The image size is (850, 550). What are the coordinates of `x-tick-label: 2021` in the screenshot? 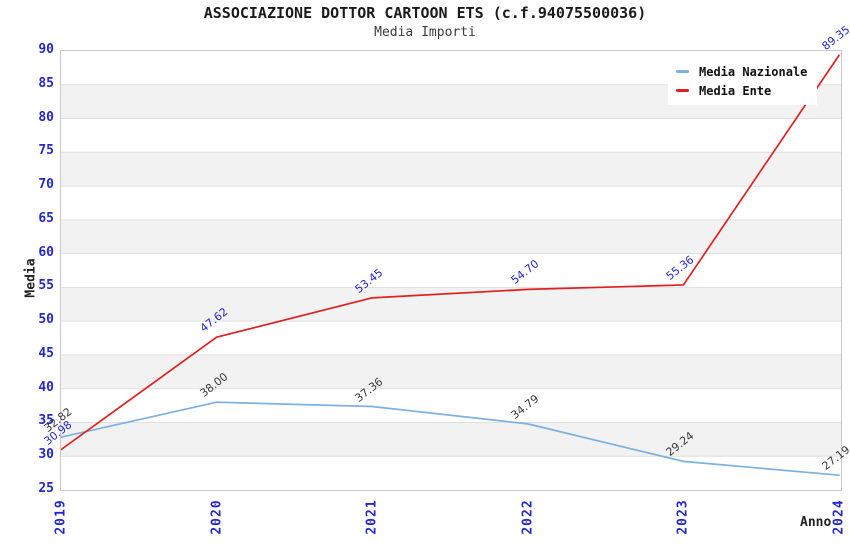 It's located at (372, 517).